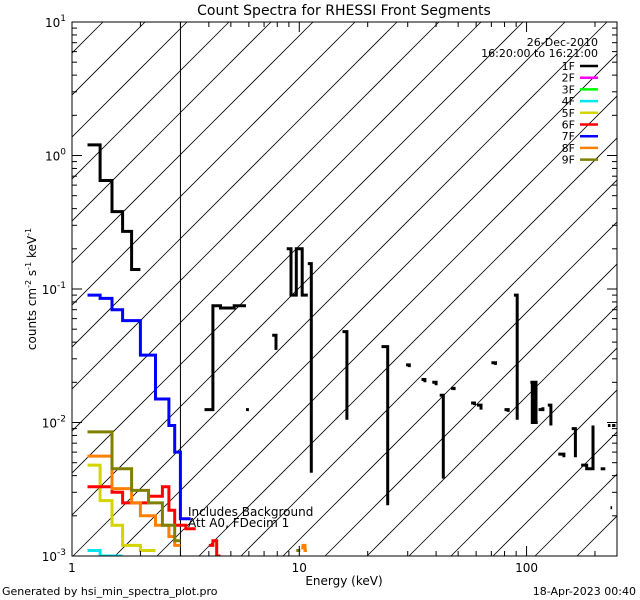 The width and height of the screenshot is (640, 600). Describe the element at coordinates (54, 556) in the screenshot. I see `y-tick-label: 10⁻³` at that location.